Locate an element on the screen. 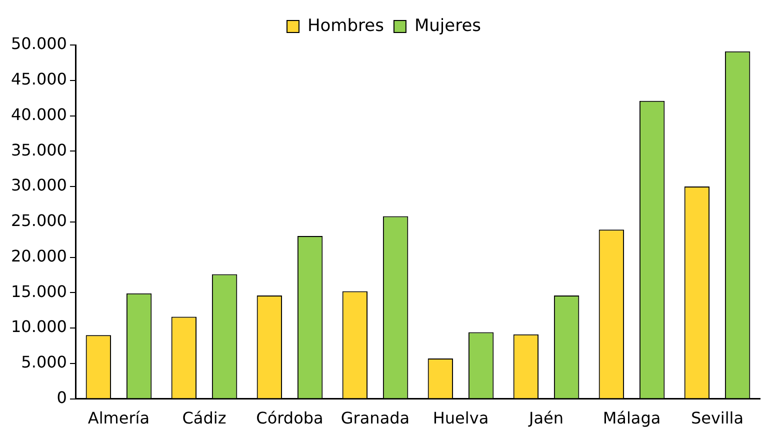  y-tick-label: 30.000 is located at coordinates (39, 185).